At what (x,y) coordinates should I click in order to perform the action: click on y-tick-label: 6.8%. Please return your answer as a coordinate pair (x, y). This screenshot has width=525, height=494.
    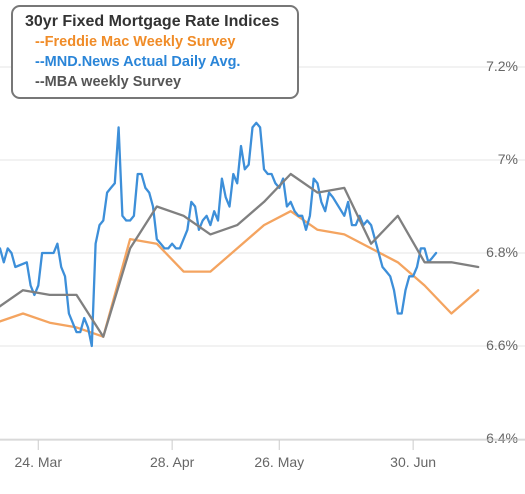
    Looking at the image, I should click on (502, 252).